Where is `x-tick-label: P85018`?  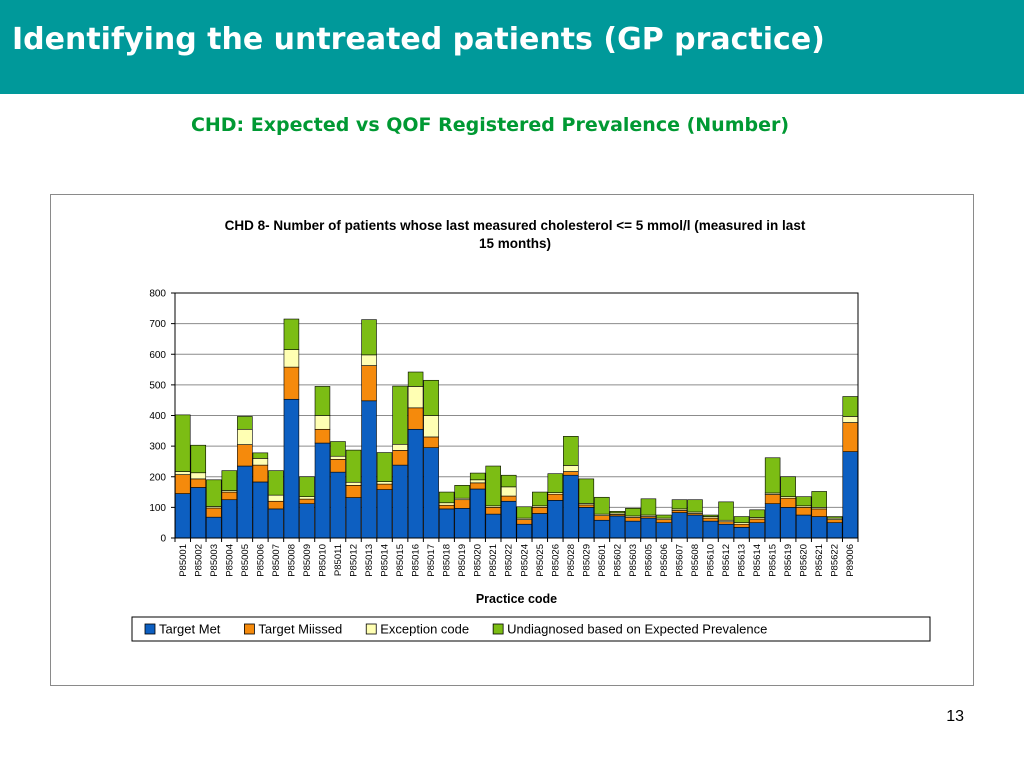 x-tick-label: P85018 is located at coordinates (447, 560).